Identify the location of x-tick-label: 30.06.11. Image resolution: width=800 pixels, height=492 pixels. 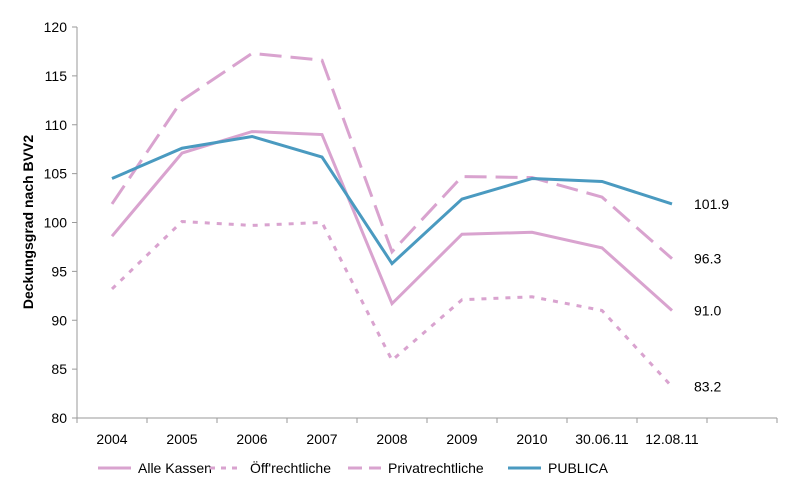
(602, 439).